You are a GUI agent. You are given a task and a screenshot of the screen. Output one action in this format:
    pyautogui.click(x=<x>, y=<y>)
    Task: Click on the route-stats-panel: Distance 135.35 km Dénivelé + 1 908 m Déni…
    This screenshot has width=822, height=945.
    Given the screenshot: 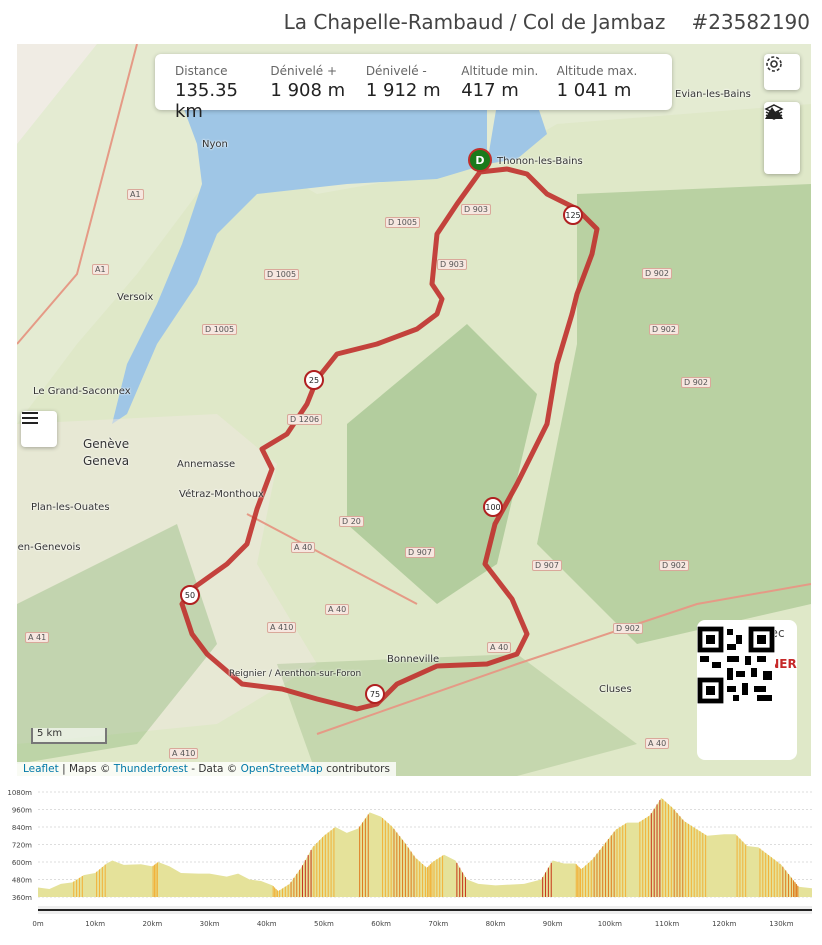 What is the action you would take?
    pyautogui.click(x=413, y=88)
    